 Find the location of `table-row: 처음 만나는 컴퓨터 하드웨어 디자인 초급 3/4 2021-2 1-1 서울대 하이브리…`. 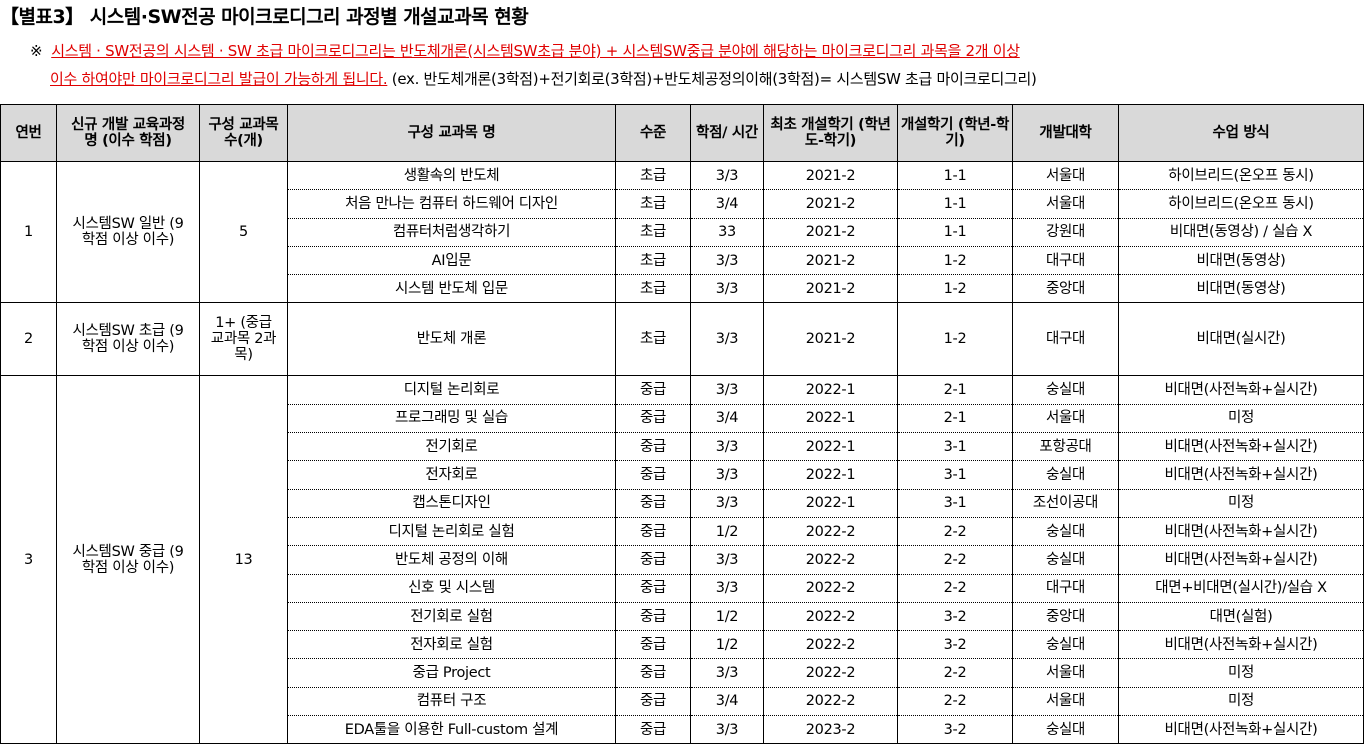

table-row: 처음 만나는 컴퓨터 하드웨어 디자인 초급 3/4 2021-2 1-1 서울대 하이브리… is located at coordinates (682, 204).